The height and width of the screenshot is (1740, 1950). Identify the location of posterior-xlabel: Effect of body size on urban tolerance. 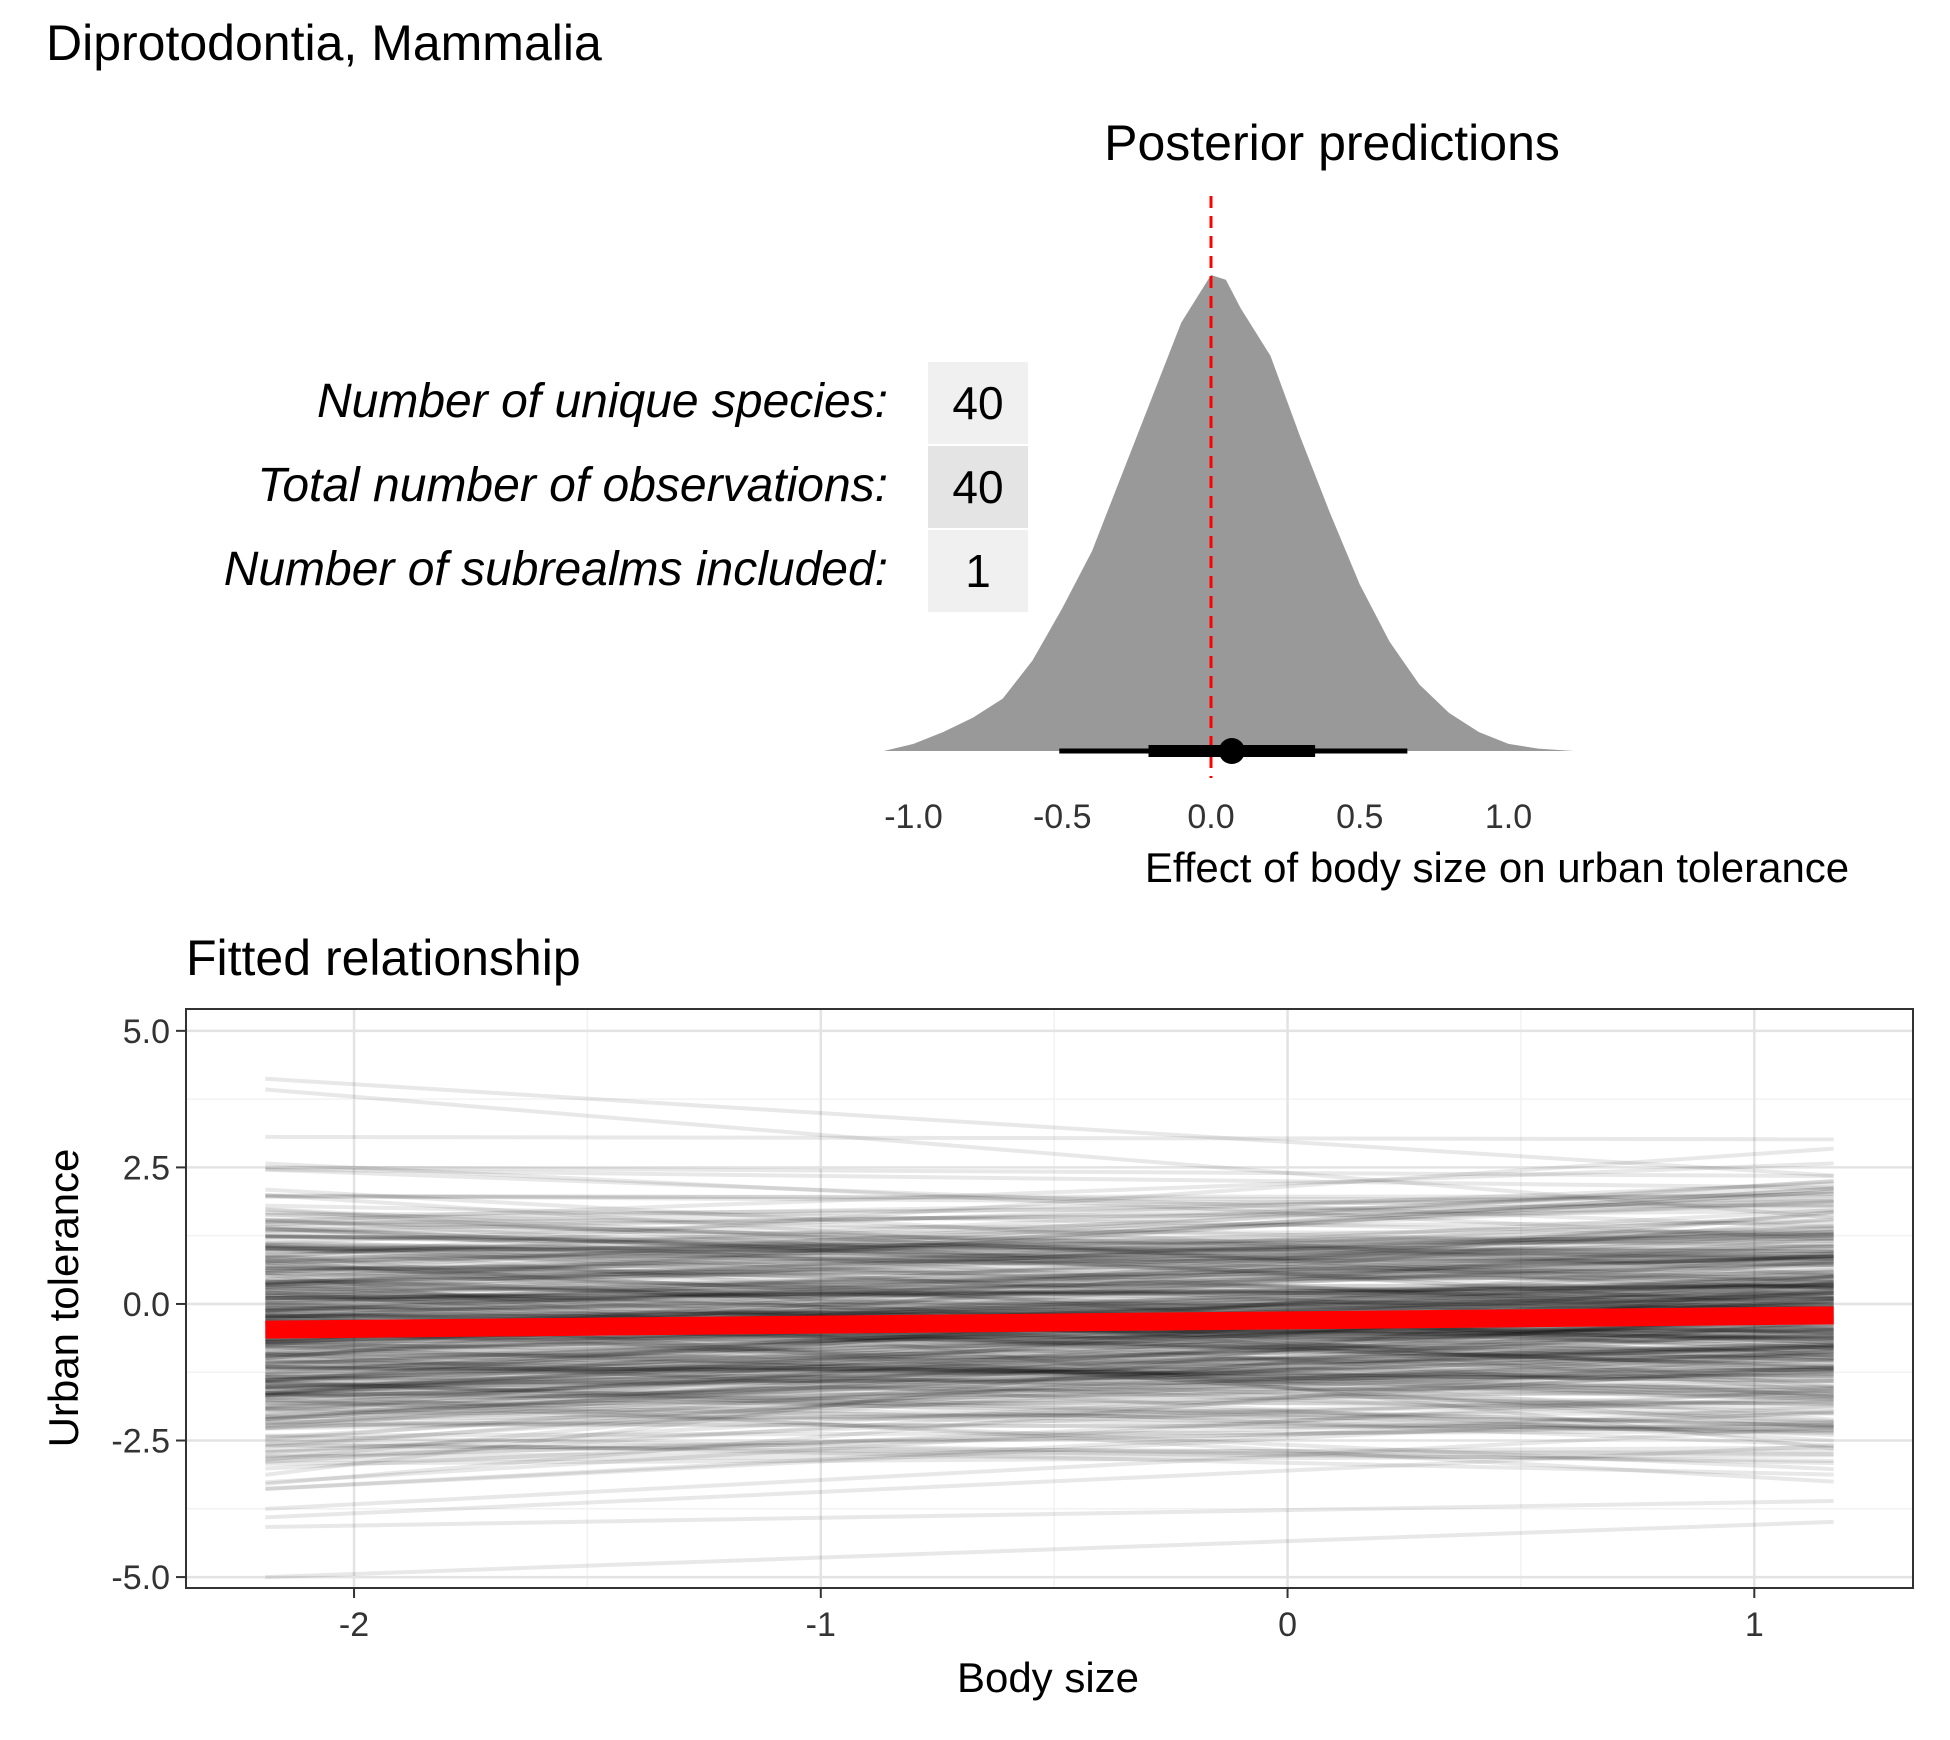
(1497, 867).